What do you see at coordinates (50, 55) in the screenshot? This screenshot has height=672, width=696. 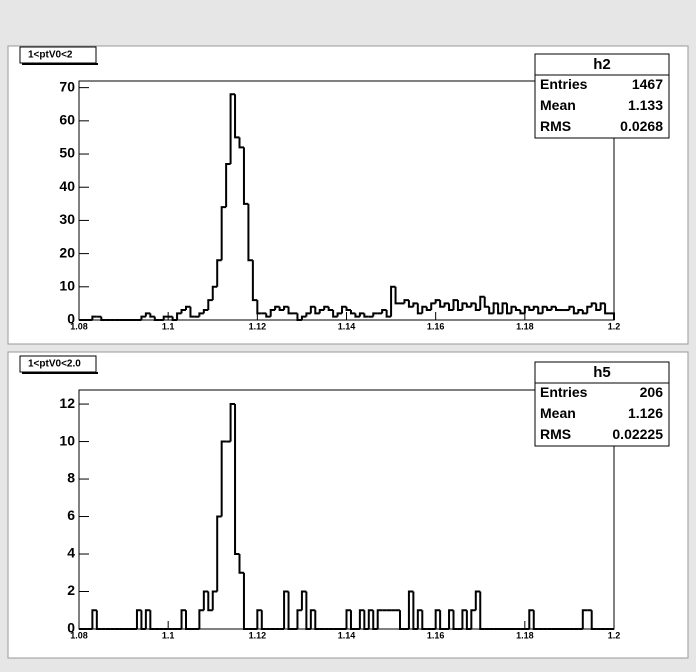 I see `pad-title: 1<ptV0<2` at bounding box center [50, 55].